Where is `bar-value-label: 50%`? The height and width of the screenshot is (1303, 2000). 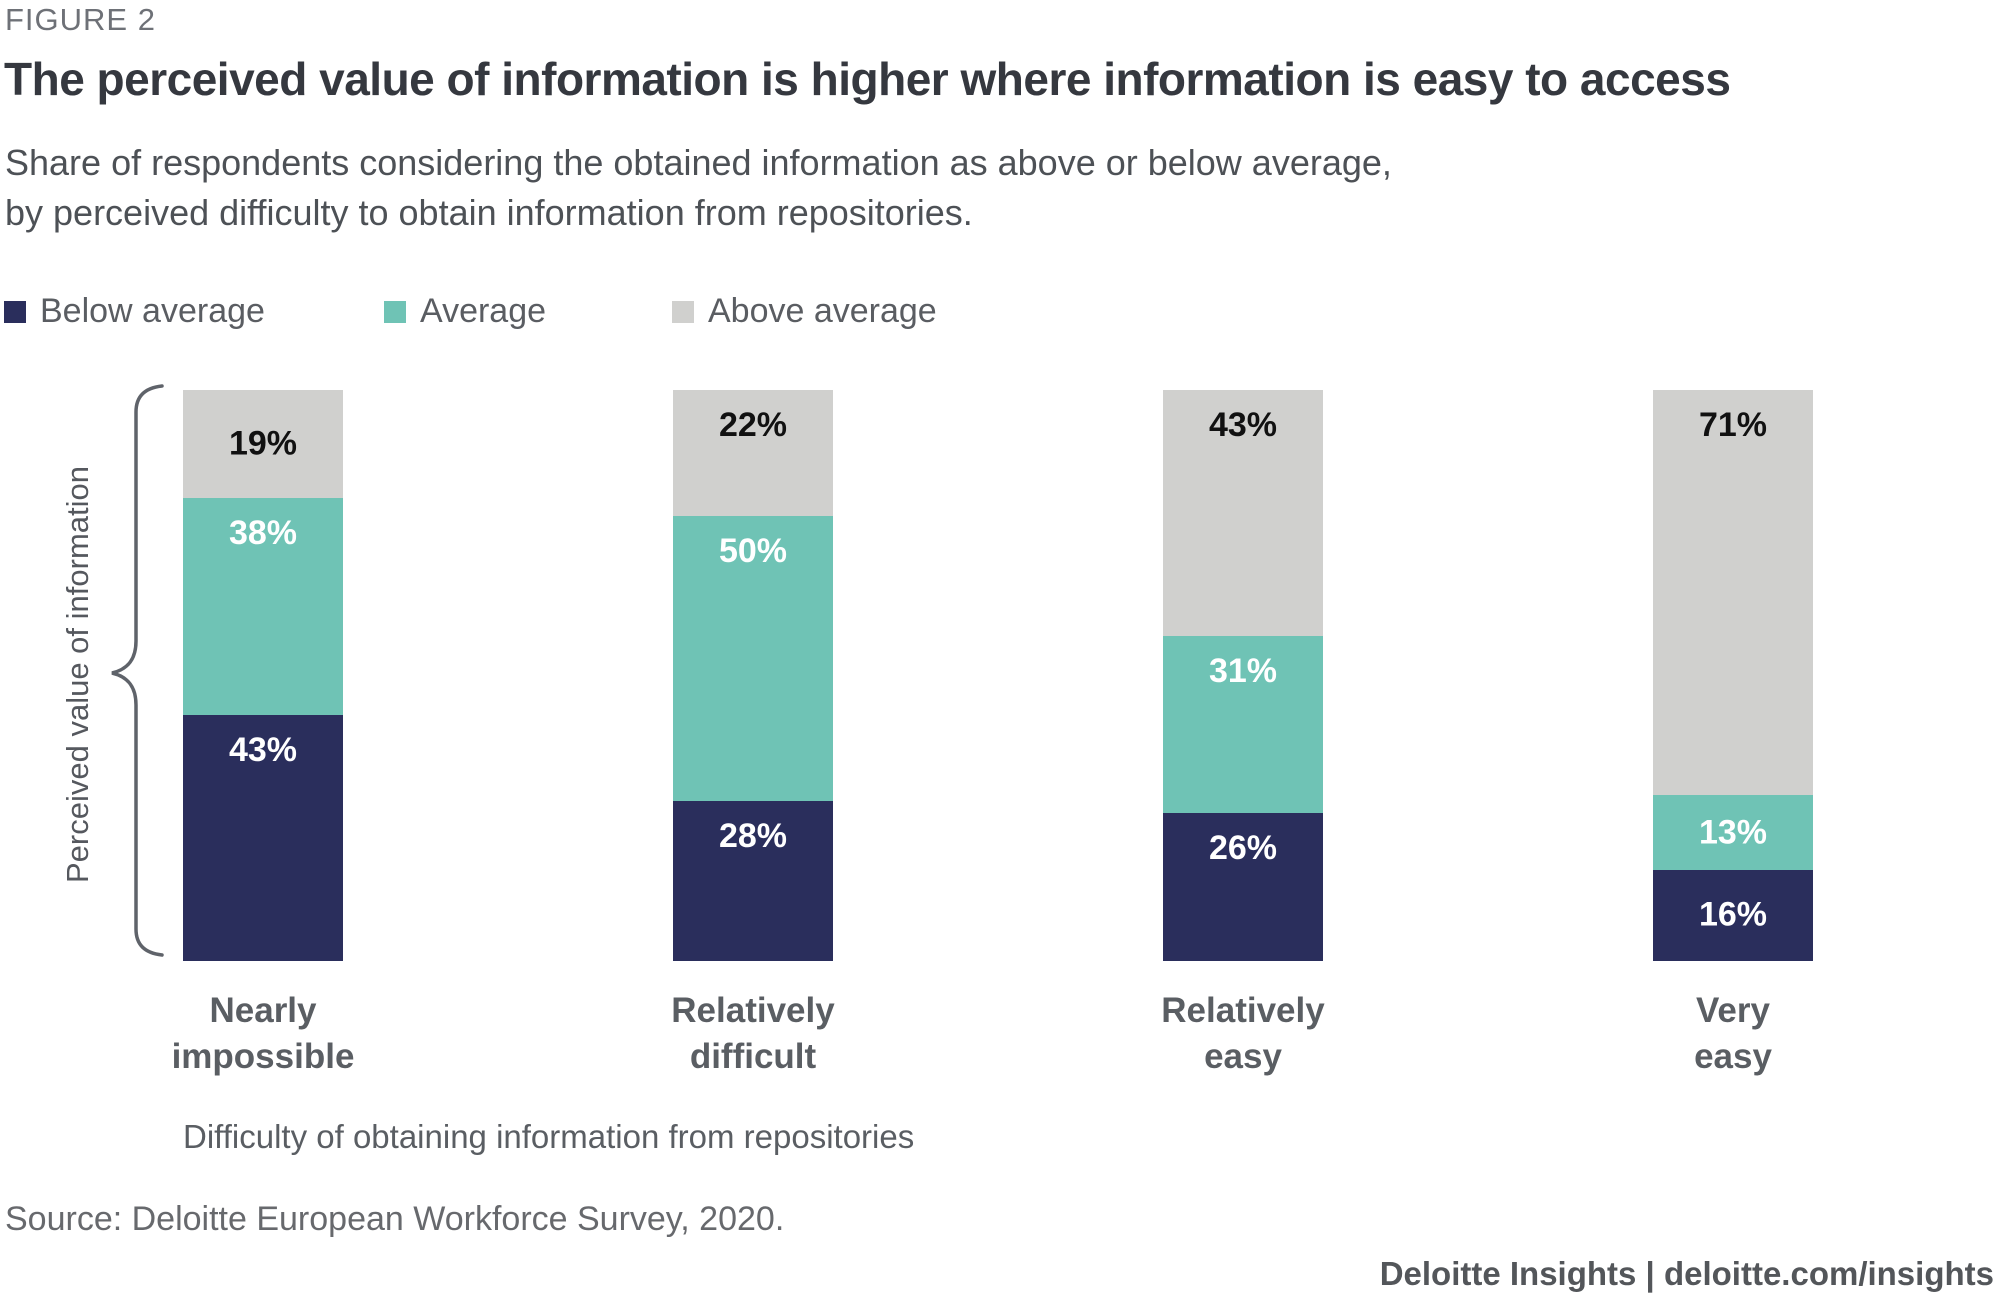
bar-value-label: 50% is located at coordinates (753, 550).